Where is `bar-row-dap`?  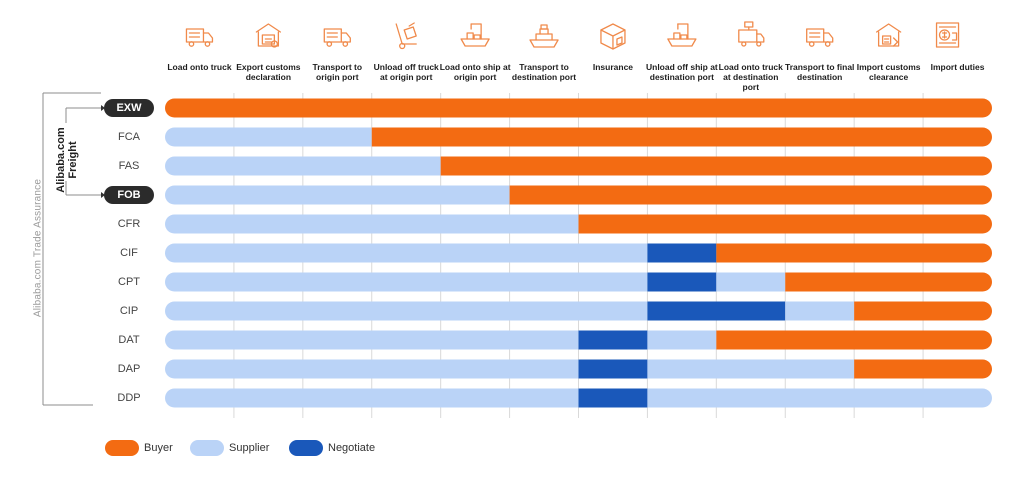
bar-row-dap is located at coordinates (578, 369).